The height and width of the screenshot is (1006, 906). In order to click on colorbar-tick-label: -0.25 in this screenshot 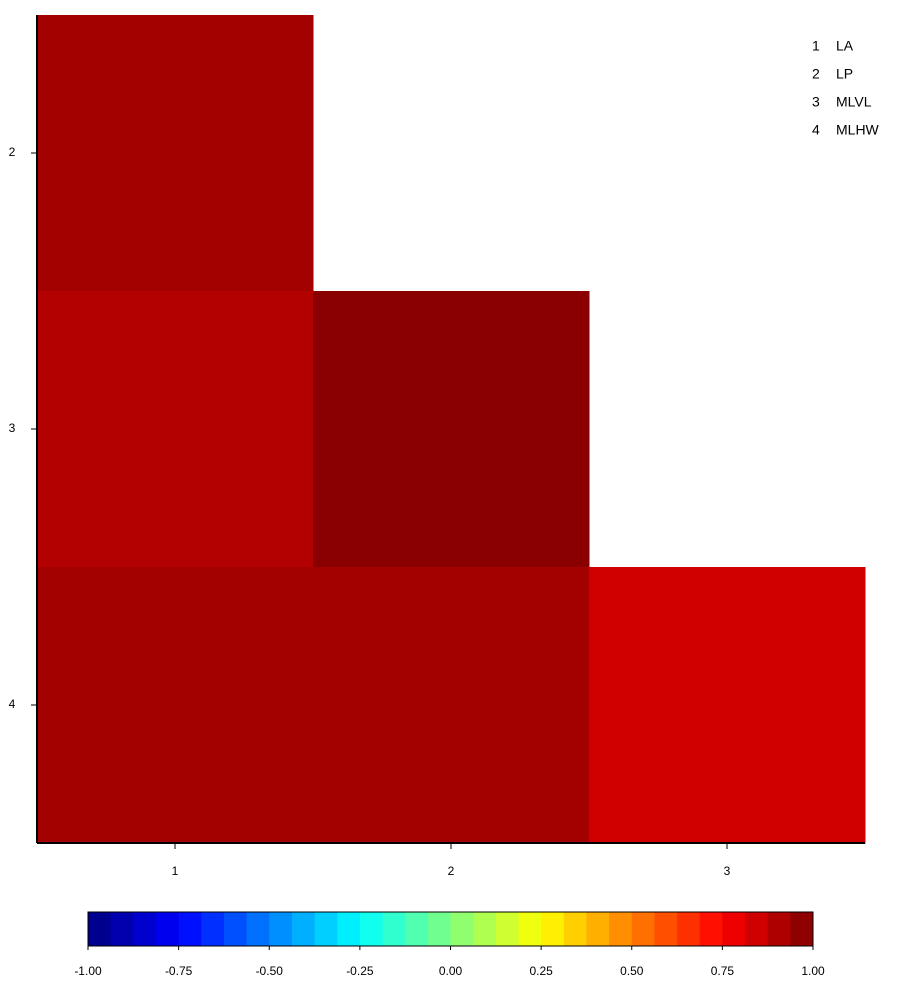, I will do `click(360, 971)`.